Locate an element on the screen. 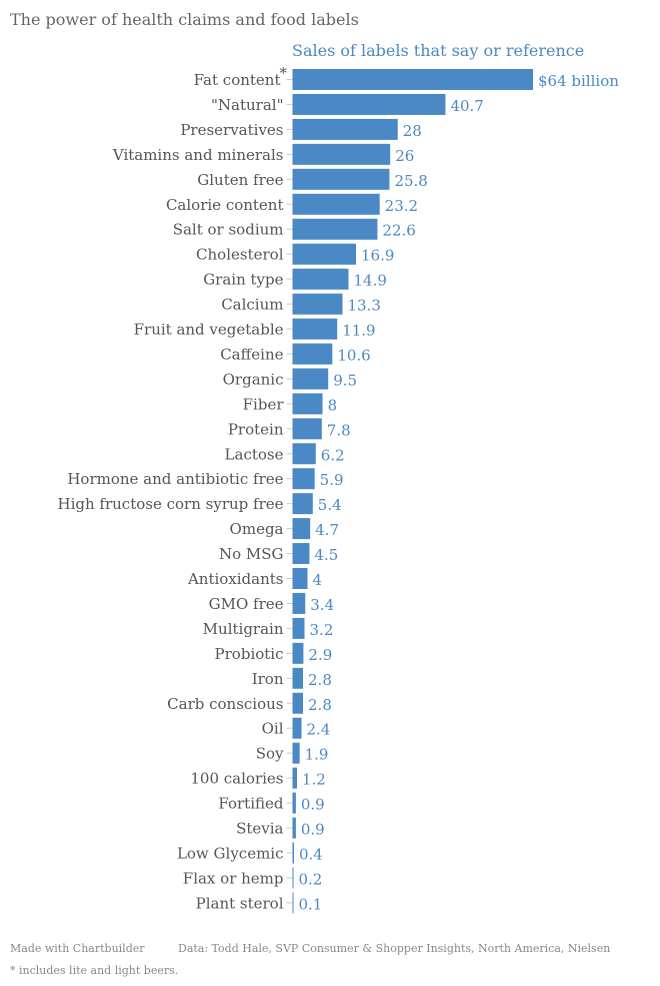 The height and width of the screenshot is (986, 660). category-label: Iron is located at coordinates (268, 679).